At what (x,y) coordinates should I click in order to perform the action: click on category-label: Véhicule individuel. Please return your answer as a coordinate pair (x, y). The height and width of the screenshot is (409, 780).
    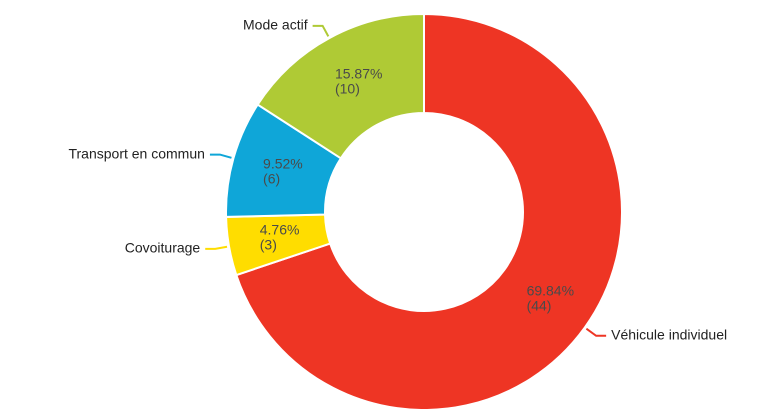
    Looking at the image, I should click on (669, 334).